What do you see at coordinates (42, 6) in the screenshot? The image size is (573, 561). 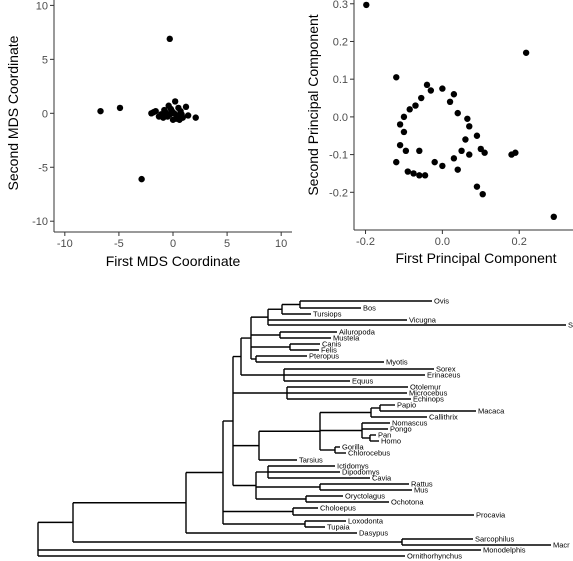 I see `mds-y-tick-label: 10` at bounding box center [42, 6].